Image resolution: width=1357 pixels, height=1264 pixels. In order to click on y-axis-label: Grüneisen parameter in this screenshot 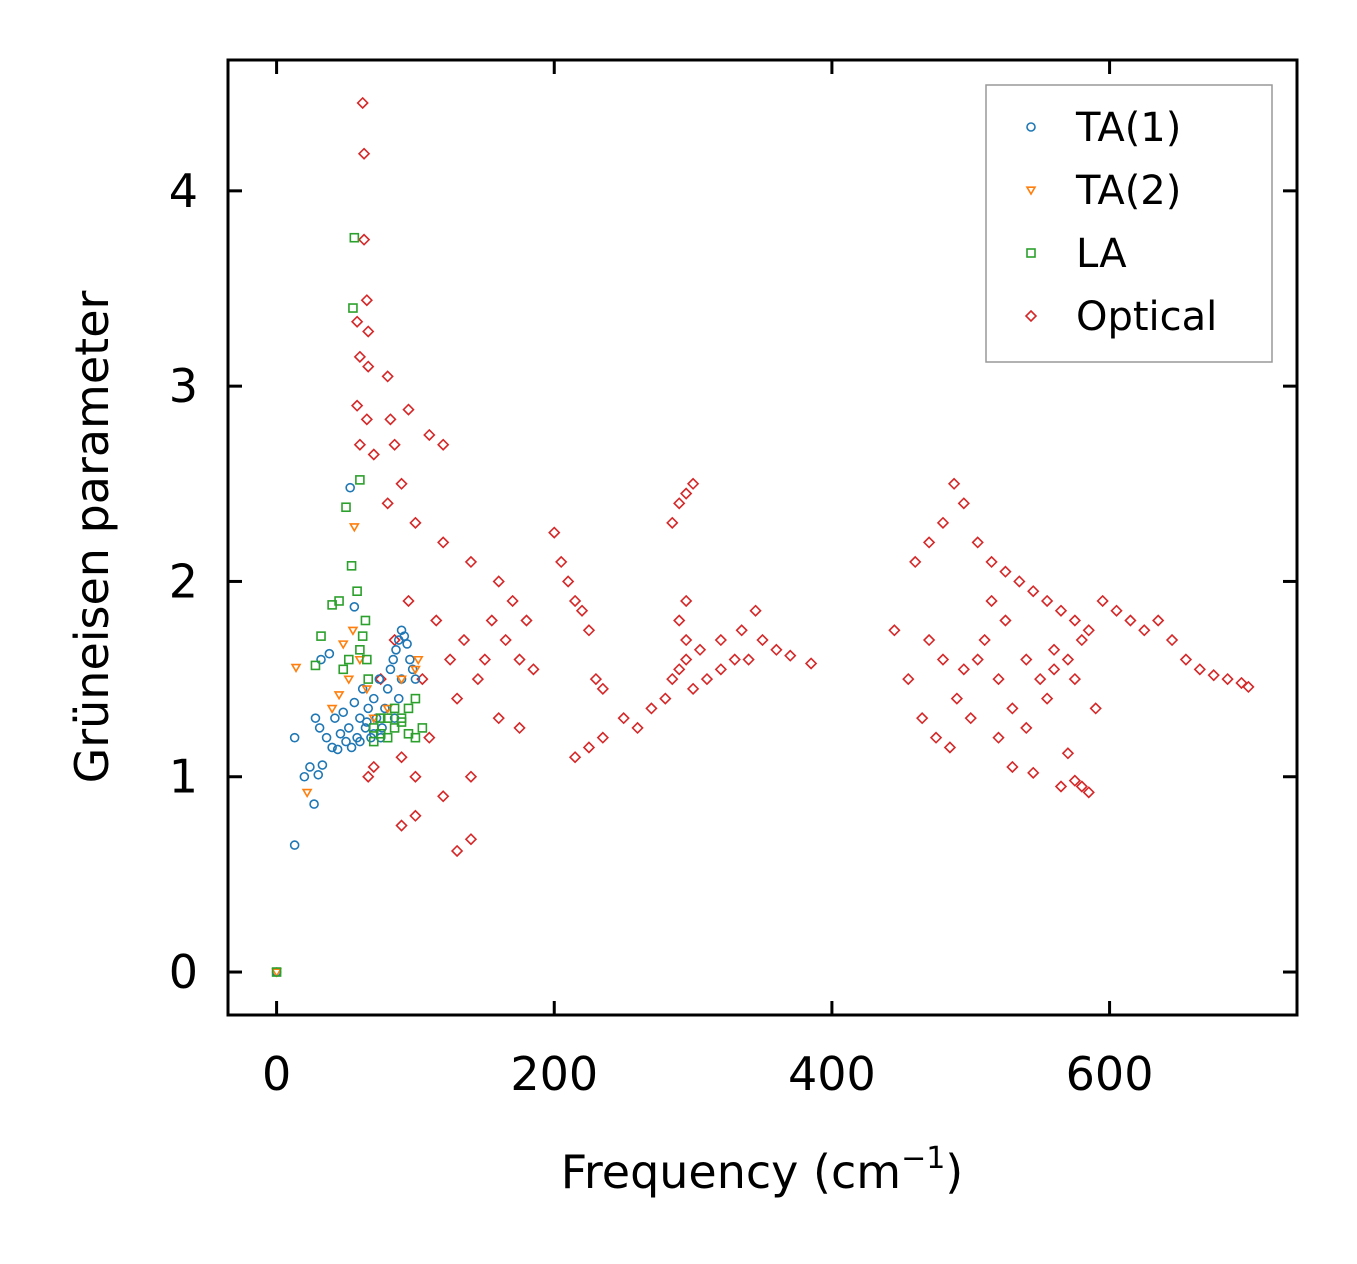, I will do `click(92, 536)`.